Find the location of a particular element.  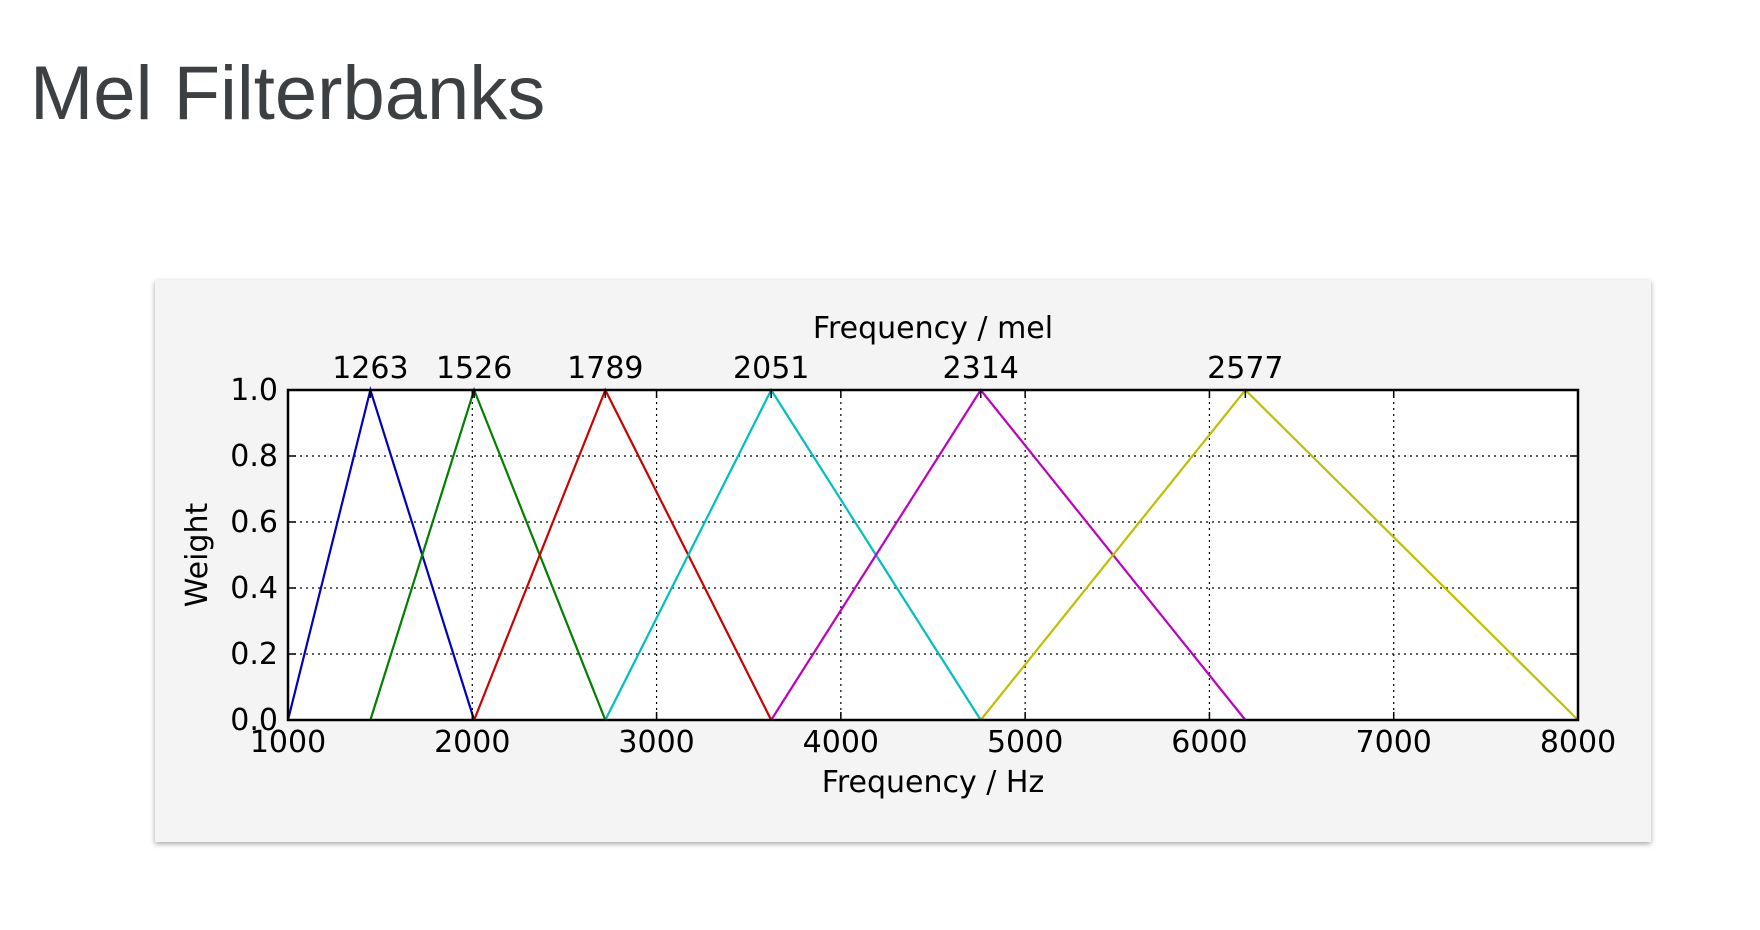

y-axis-title: Weight is located at coordinates (197, 555).